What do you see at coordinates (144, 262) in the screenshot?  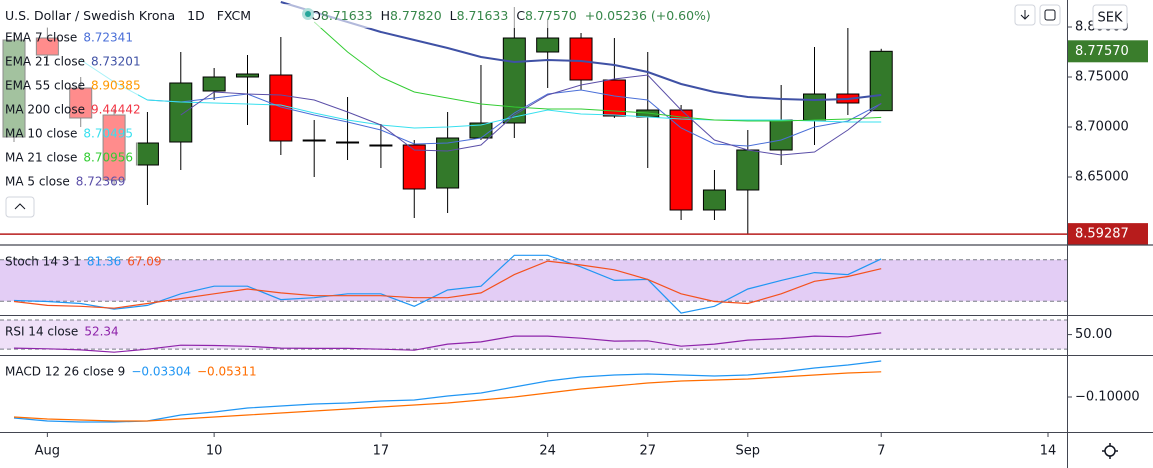 I see `legend-value: 67.09` at bounding box center [144, 262].